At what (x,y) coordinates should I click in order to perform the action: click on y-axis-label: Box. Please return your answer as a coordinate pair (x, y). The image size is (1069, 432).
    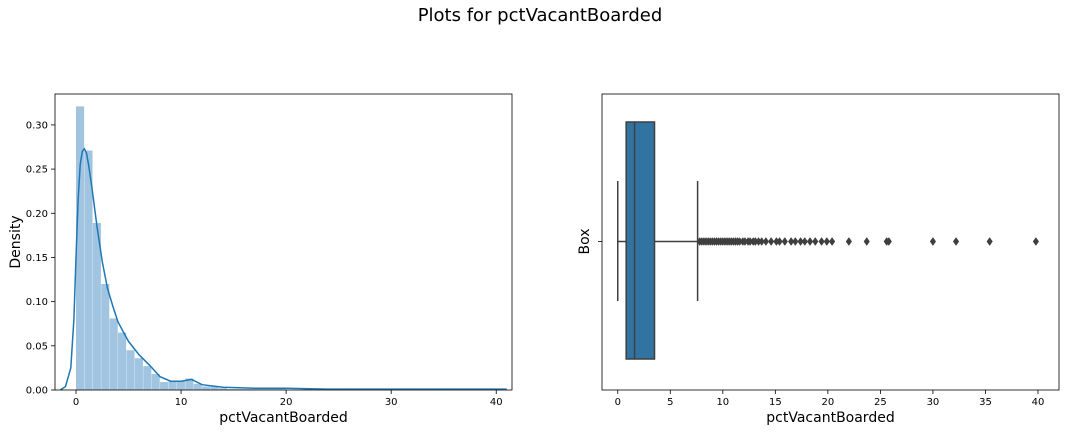
    Looking at the image, I should click on (585, 241).